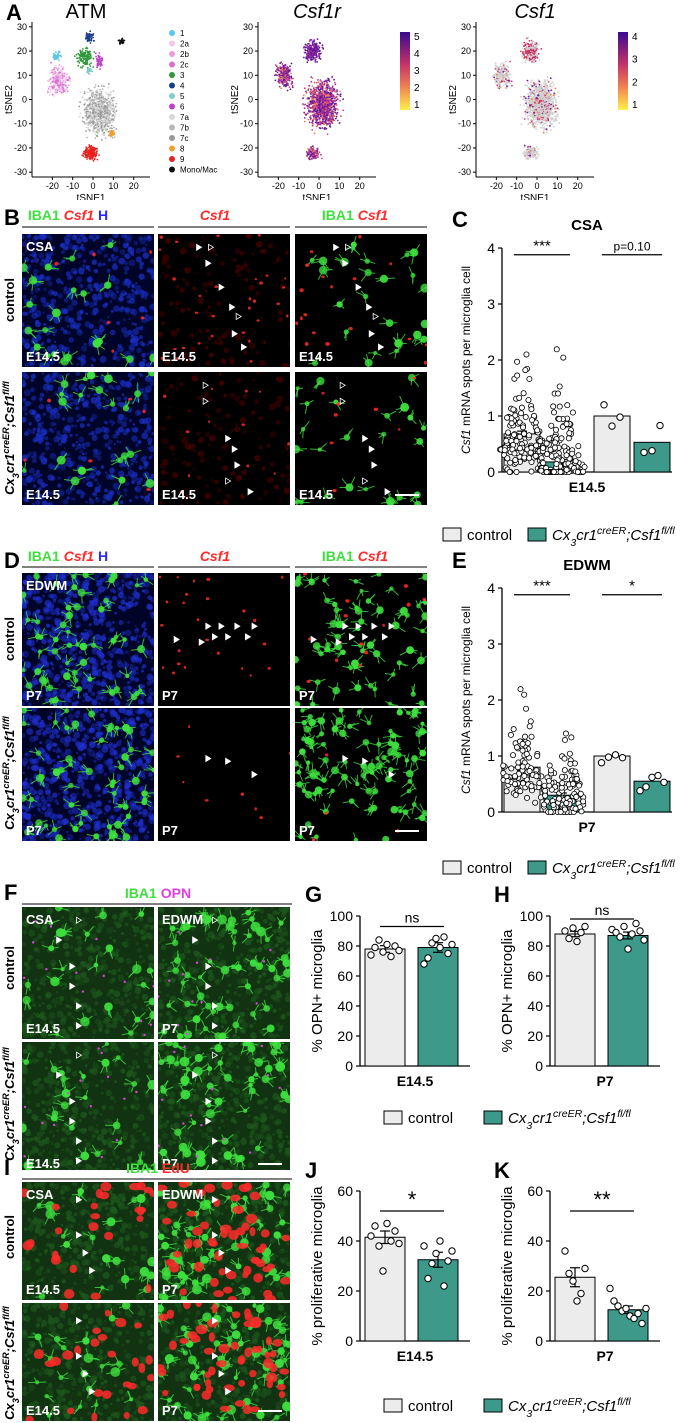 This screenshot has width=685, height=1423. What do you see at coordinates (172, 138) in the screenshot?
I see `legend-swatch` at bounding box center [172, 138].